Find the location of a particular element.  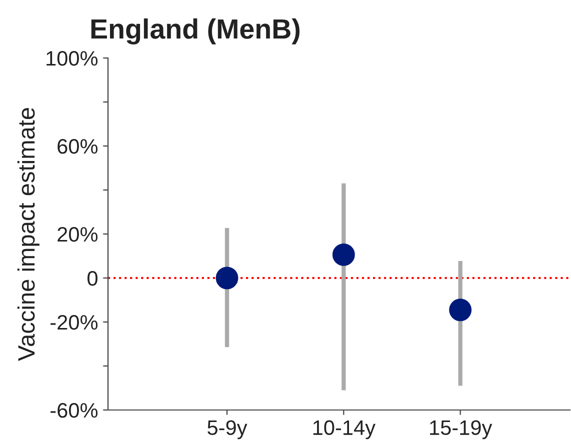

y-axis-title: Vaccine impact estimate is located at coordinates (28, 234).